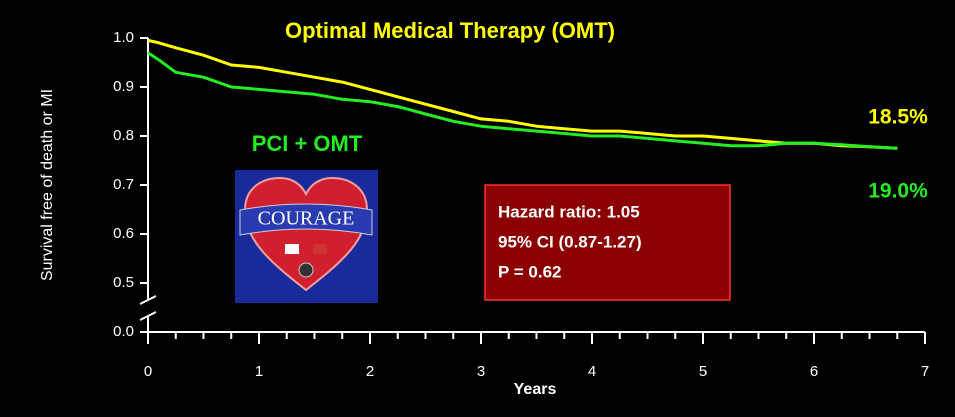  Describe the element at coordinates (370, 371) in the screenshot. I see `x-tick-label: 2` at that location.